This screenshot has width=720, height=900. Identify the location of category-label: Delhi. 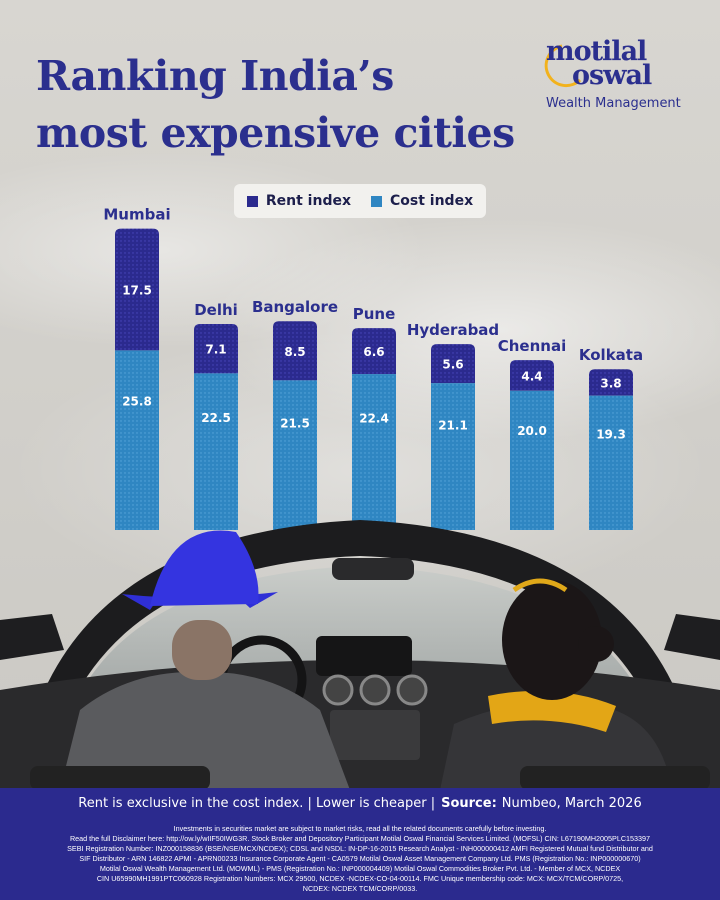
(216, 310).